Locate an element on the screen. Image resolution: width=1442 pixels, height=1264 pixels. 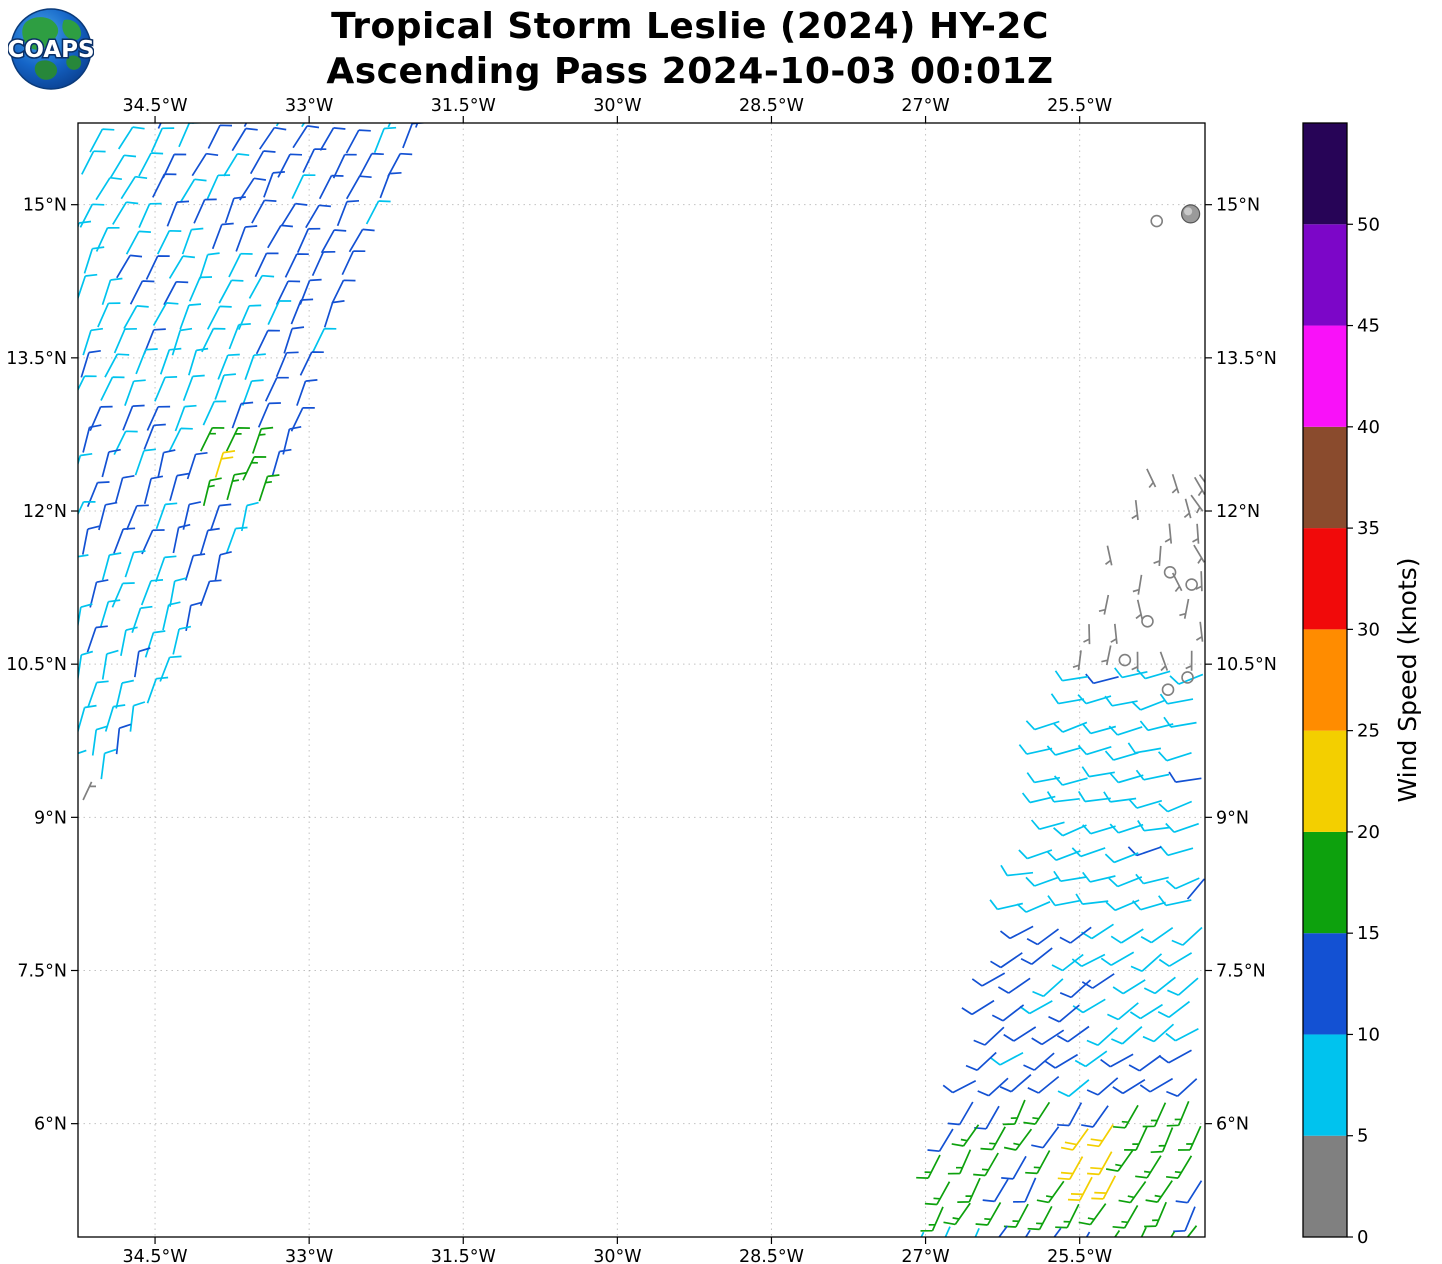
svg-text: 30°W is located at coordinates (617, 106).